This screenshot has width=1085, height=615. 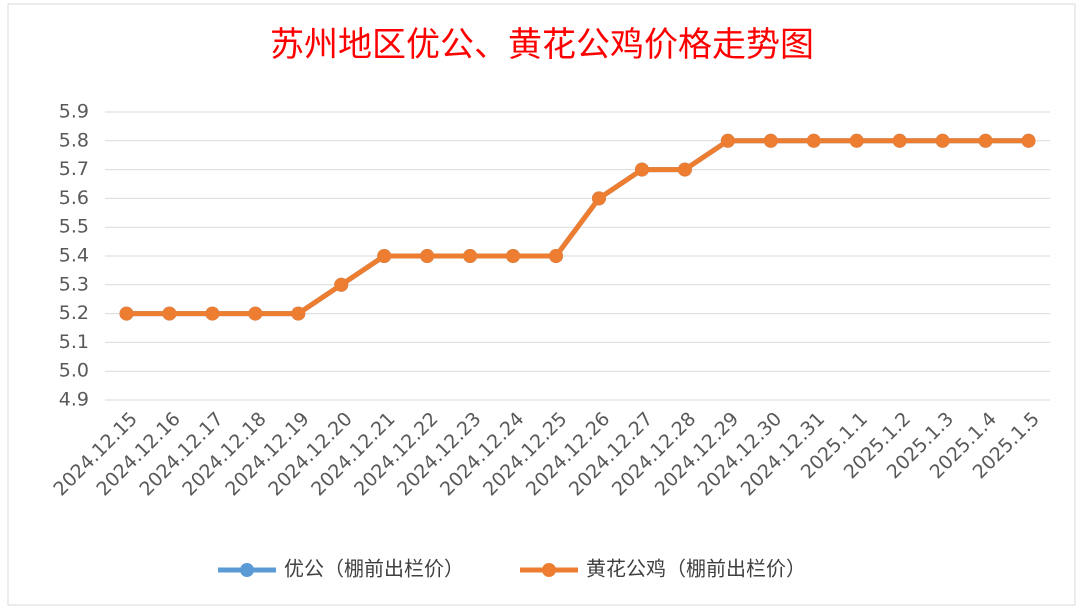 I want to click on y-tick-label: 5.1, so click(x=74, y=342).